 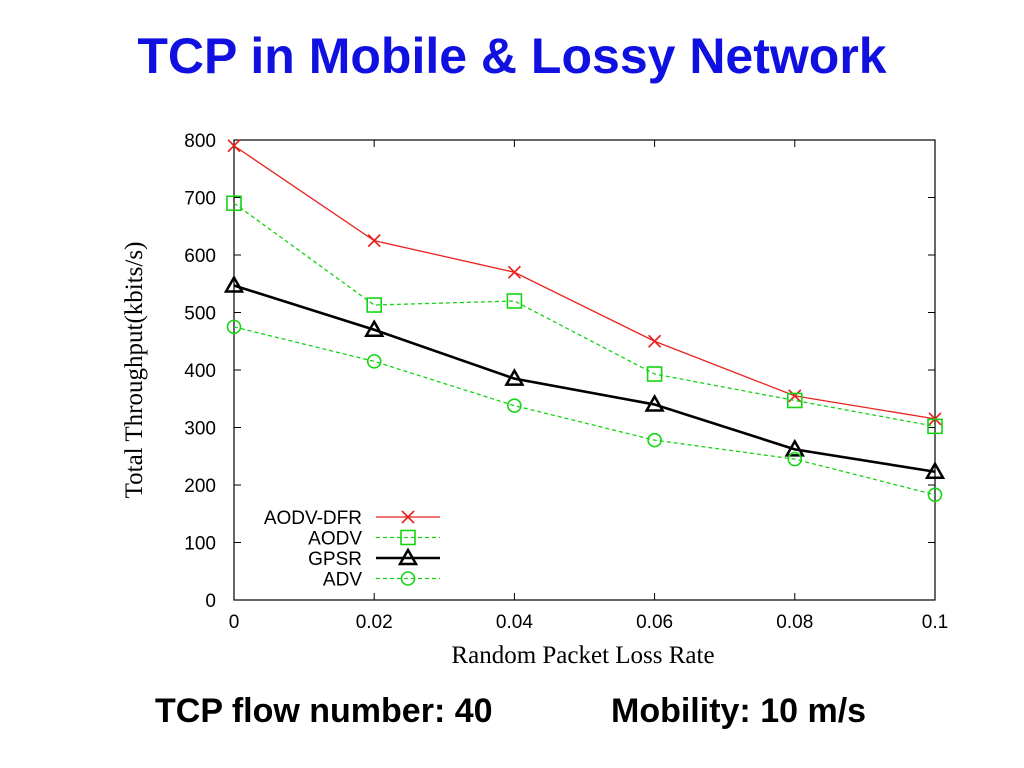 I want to click on legend-marker-aodv-dfr-stroke, so click(x=408, y=517).